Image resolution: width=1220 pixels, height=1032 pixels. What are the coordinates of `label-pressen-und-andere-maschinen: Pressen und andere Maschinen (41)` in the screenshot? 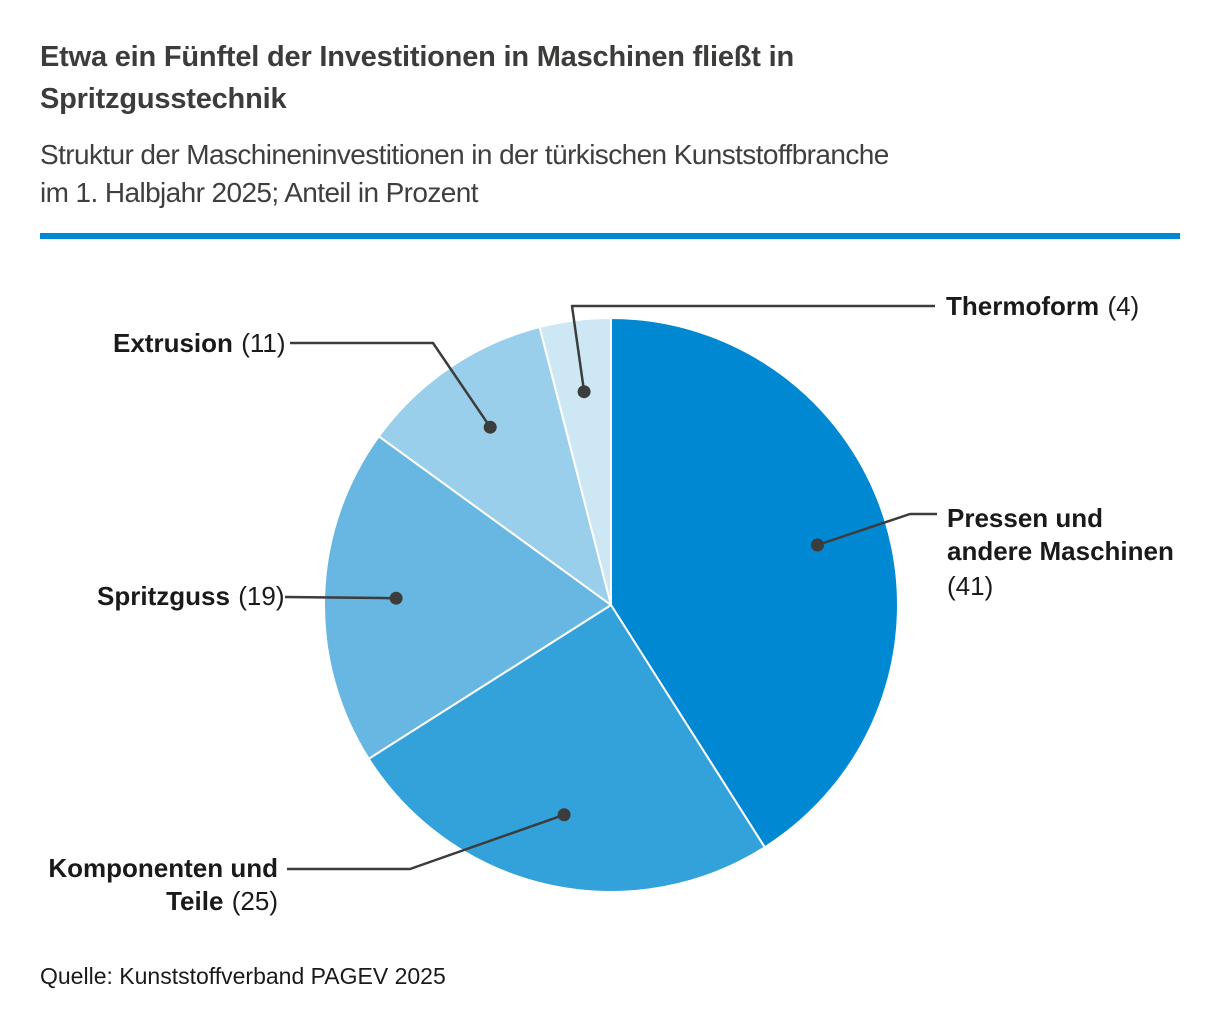 It's located at (1060, 552).